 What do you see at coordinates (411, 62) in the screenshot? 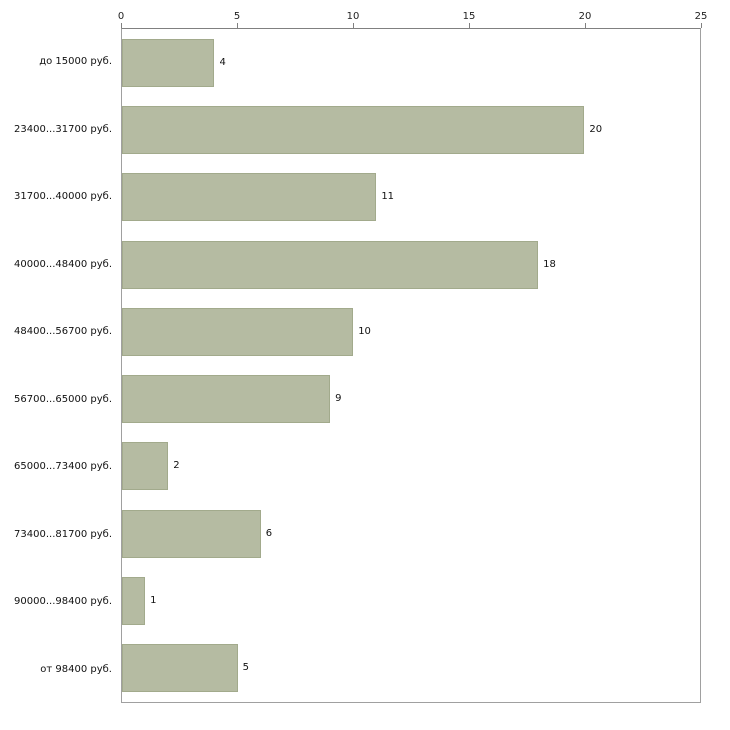
I see `bar-row: 4` at bounding box center [411, 62].